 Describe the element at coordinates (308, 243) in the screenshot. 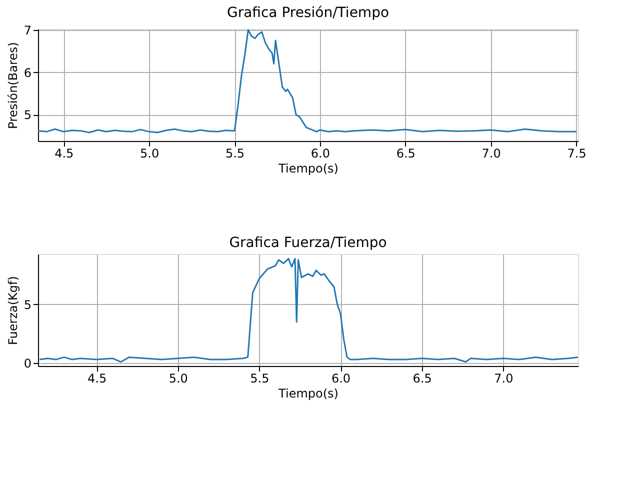

I see `chart-title: Grafica Fuerza/Tiempo` at that location.